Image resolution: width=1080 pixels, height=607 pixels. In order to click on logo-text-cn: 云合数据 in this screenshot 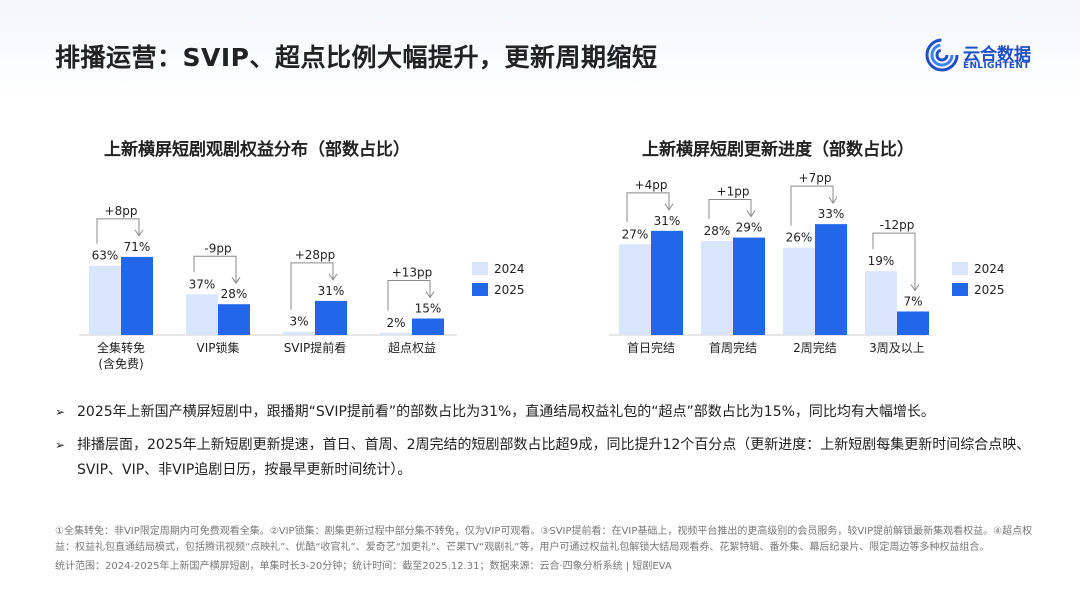, I will do `click(997, 55)`.